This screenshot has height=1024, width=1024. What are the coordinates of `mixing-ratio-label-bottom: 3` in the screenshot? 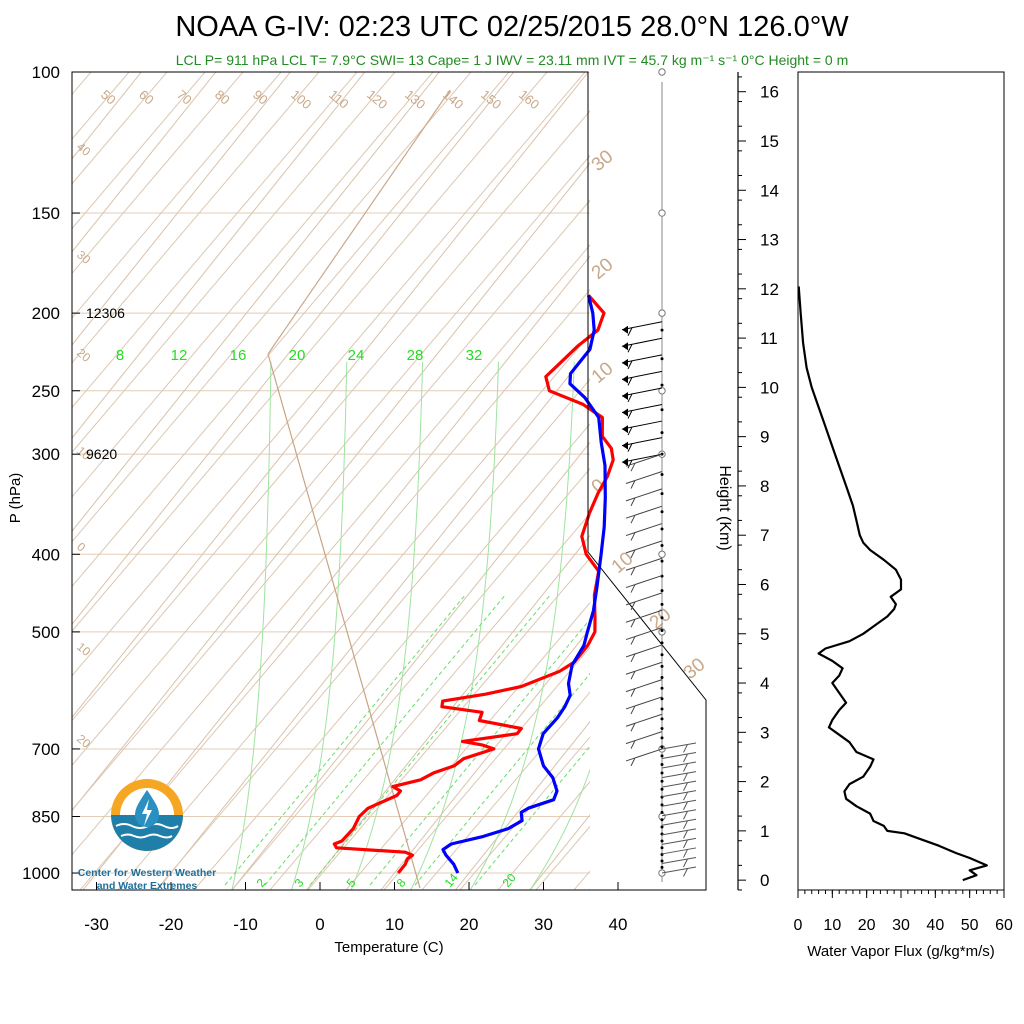 It's located at (299, 883).